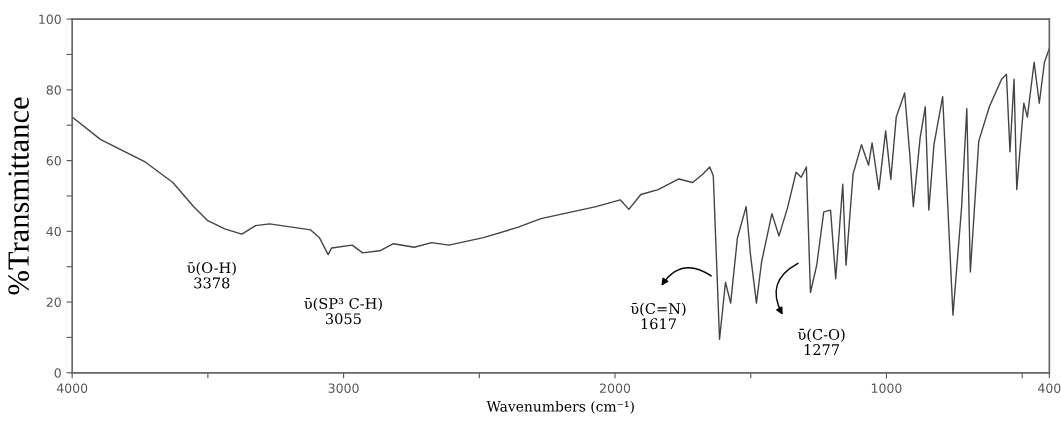 Image resolution: width=1061 pixels, height=434 pixels. I want to click on y-tick-label: 60, so click(53, 161).